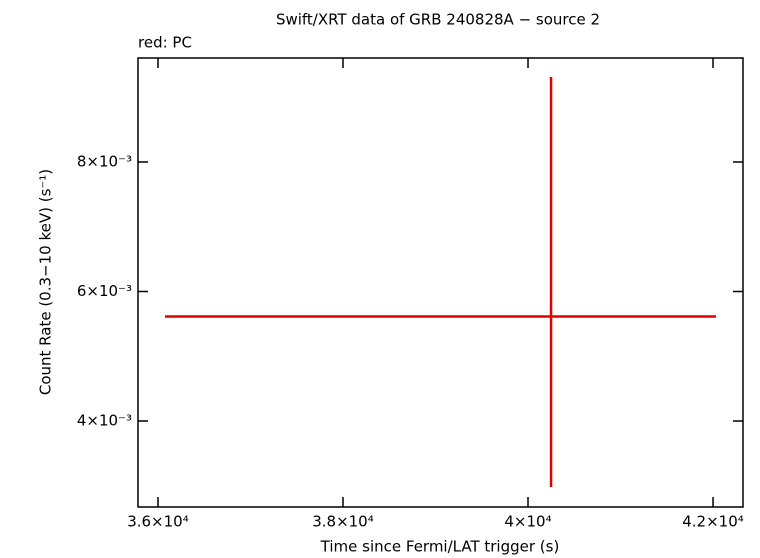 The width and height of the screenshot is (760, 558). Describe the element at coordinates (440, 547) in the screenshot. I see `x-axis-label: Time since Fermi/LAT trigger (s)` at that location.